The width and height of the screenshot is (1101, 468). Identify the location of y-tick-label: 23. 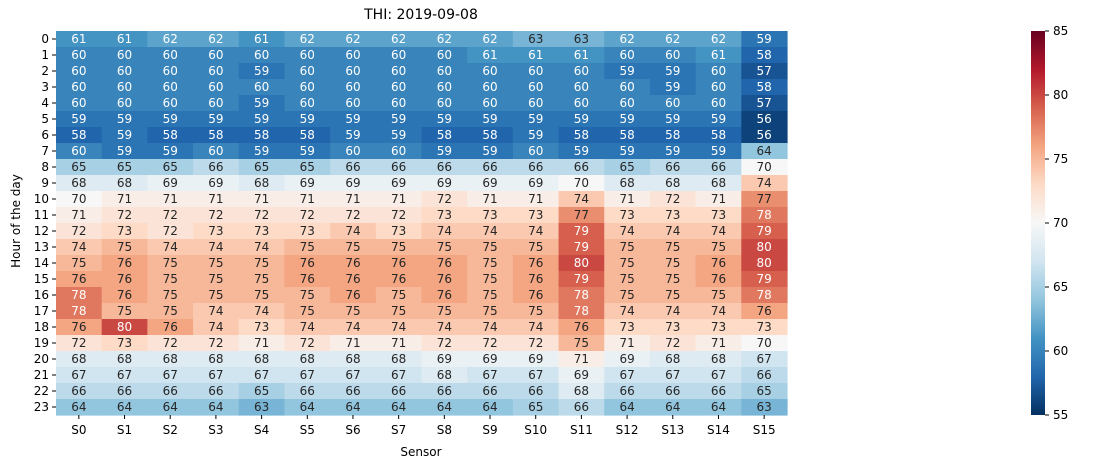
(41, 407).